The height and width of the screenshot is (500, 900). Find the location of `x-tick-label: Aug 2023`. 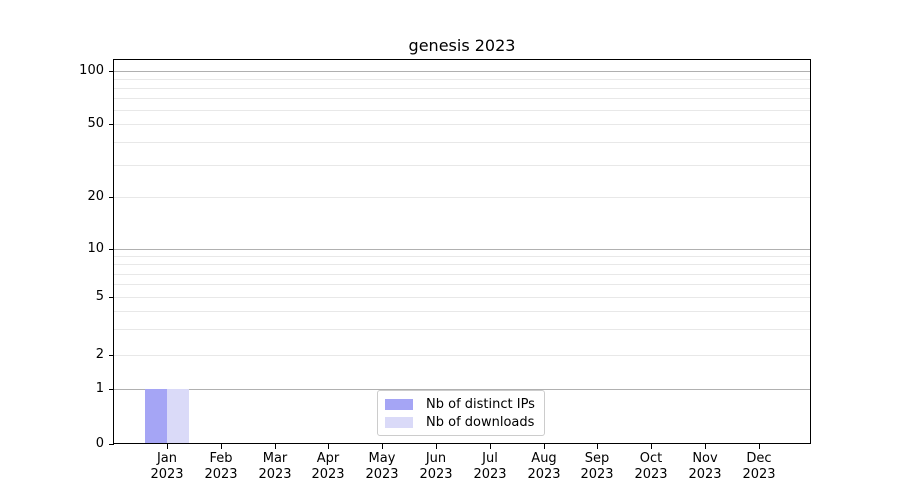

x-tick-label: Aug 2023 is located at coordinates (544, 466).